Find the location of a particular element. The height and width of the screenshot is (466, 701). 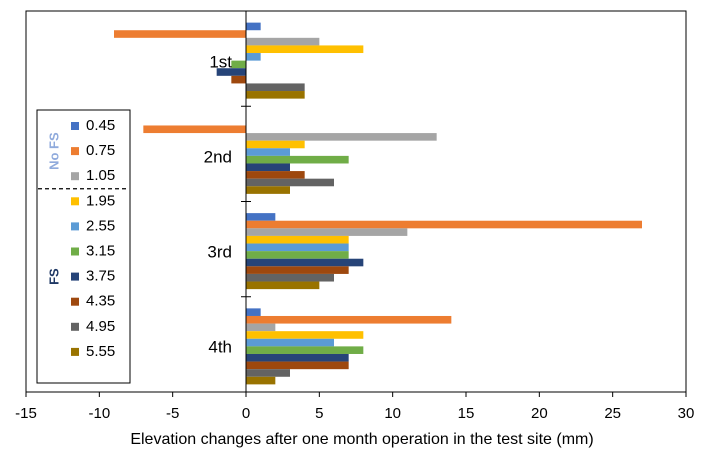

x-tick-label: -10 is located at coordinates (99, 413).